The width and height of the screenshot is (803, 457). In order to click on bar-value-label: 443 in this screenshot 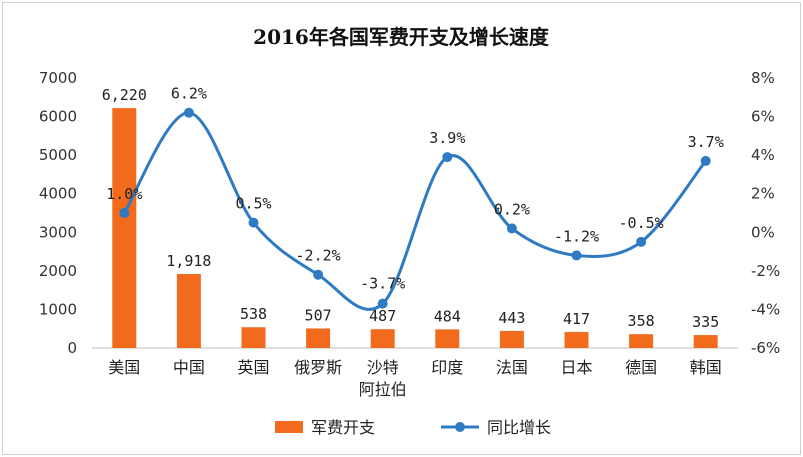, I will do `click(511, 318)`.